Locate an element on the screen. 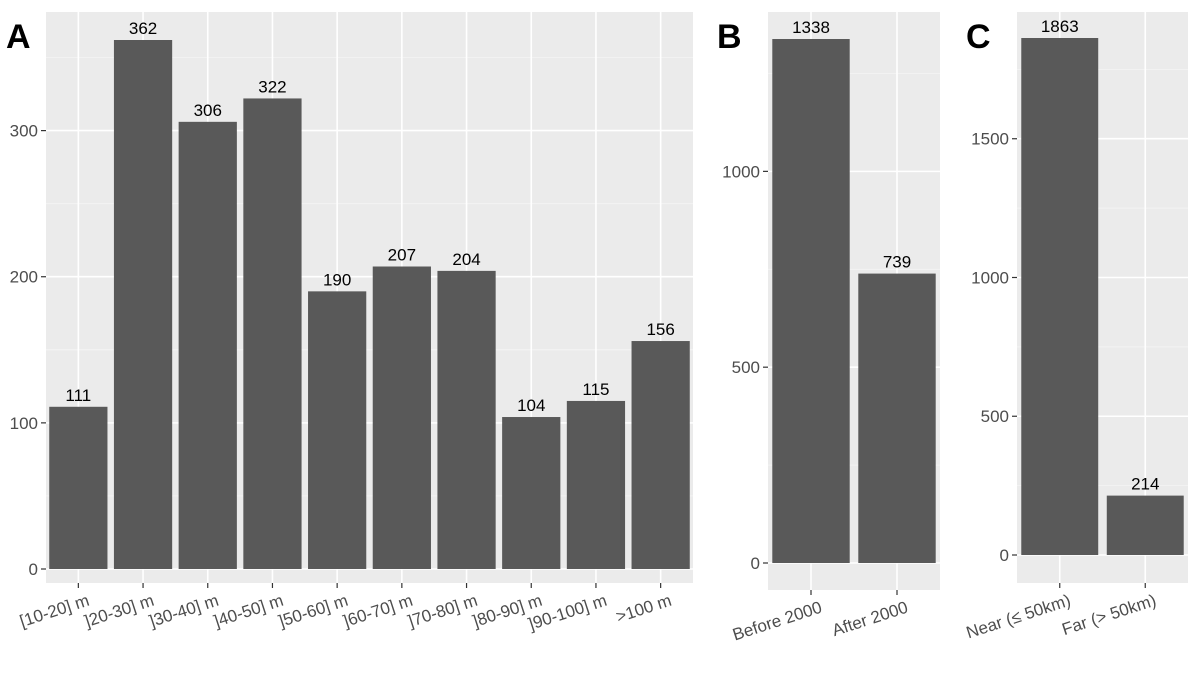 This screenshot has width=1200, height=676. x-tick-label: ]70-80] m is located at coordinates (443, 611).